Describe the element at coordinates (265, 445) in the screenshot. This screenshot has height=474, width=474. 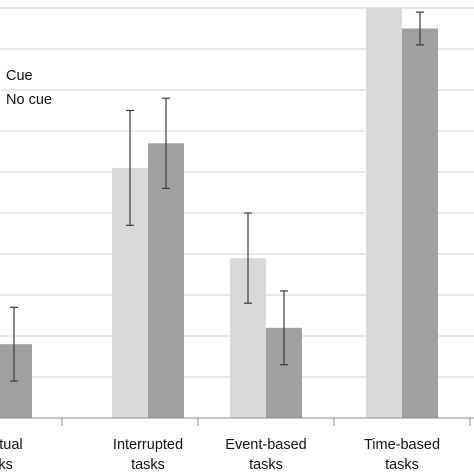
I see `x-tick-label: Event-based` at that location.